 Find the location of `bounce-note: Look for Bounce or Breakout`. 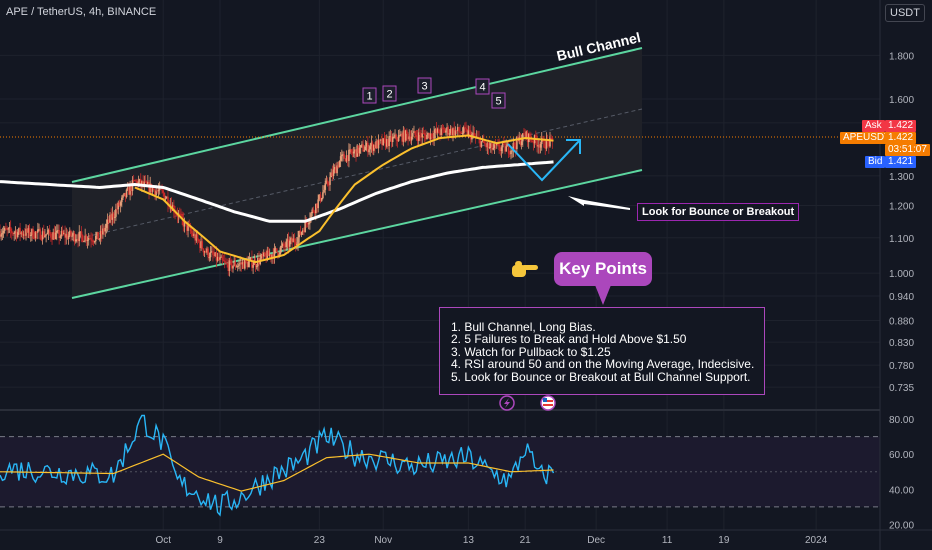

bounce-note: Look for Bounce or Breakout is located at coordinates (718, 212).